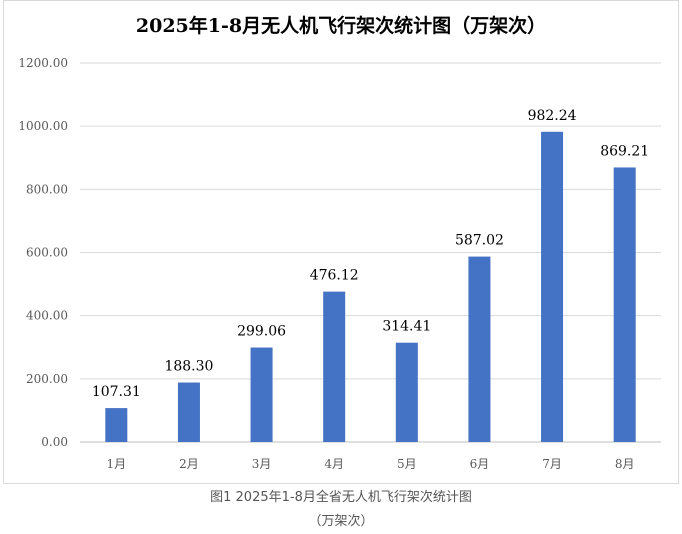 Image resolution: width=682 pixels, height=534 pixels. I want to click on x-tick-label: 6月, so click(480, 464).